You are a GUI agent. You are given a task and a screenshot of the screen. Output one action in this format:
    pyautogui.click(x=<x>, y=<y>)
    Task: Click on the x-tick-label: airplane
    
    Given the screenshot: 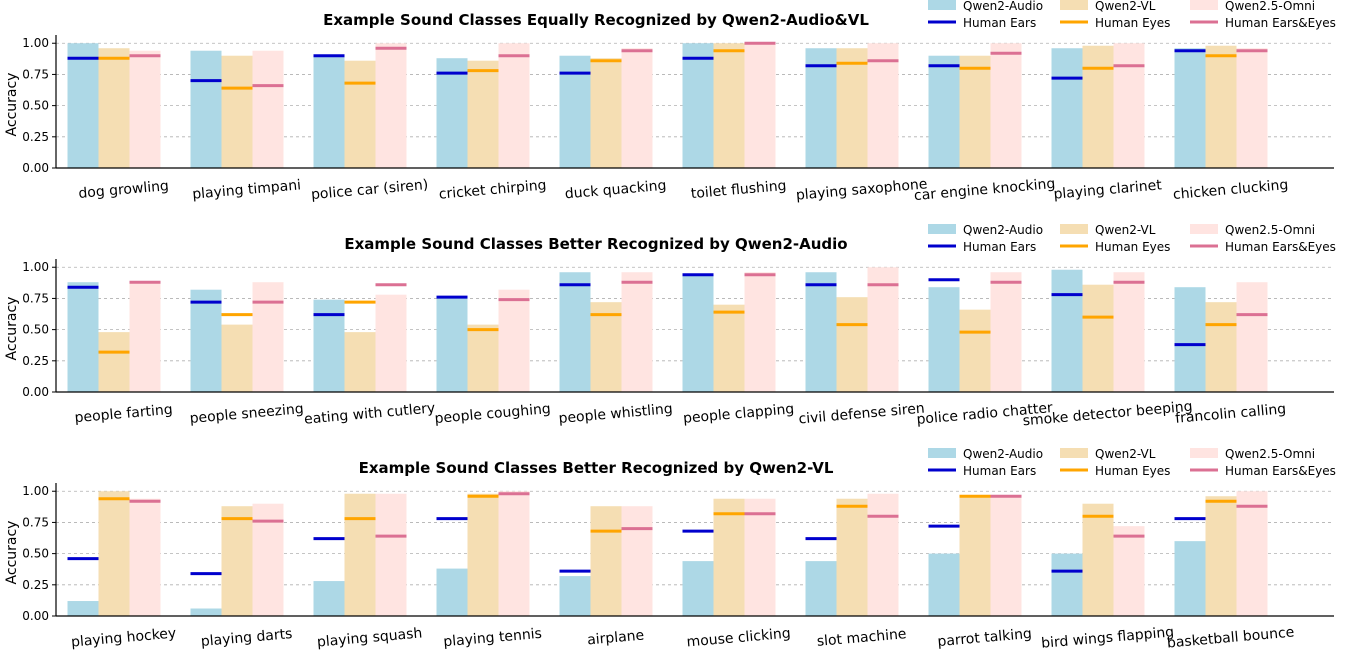 What is the action you would take?
    pyautogui.click(x=616, y=638)
    